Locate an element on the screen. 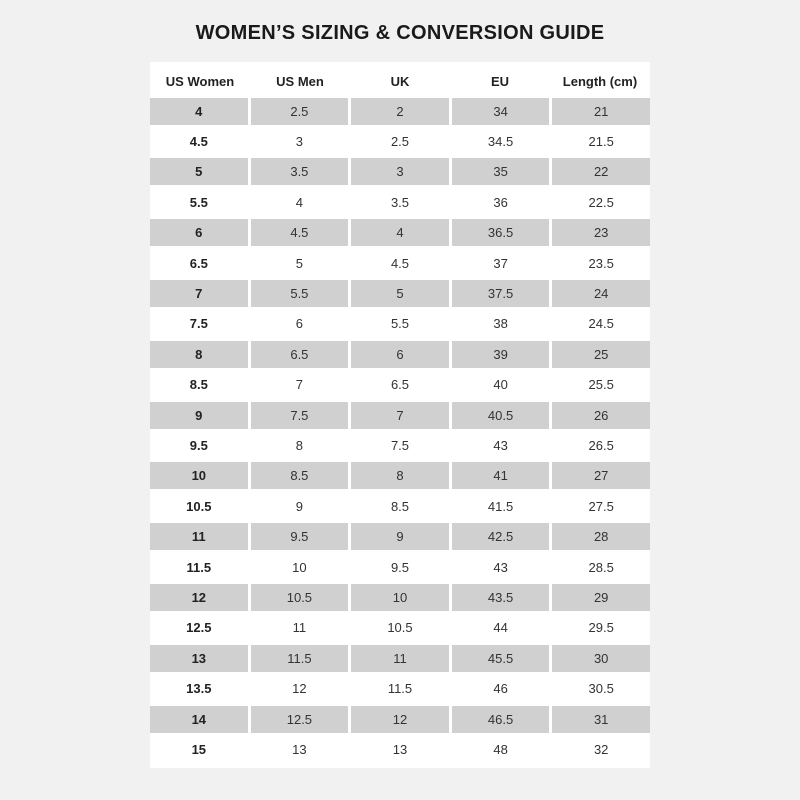 Image resolution: width=800 pixels, height=800 pixels. table-row: 5 3.5 3 35 22 is located at coordinates (400, 172).